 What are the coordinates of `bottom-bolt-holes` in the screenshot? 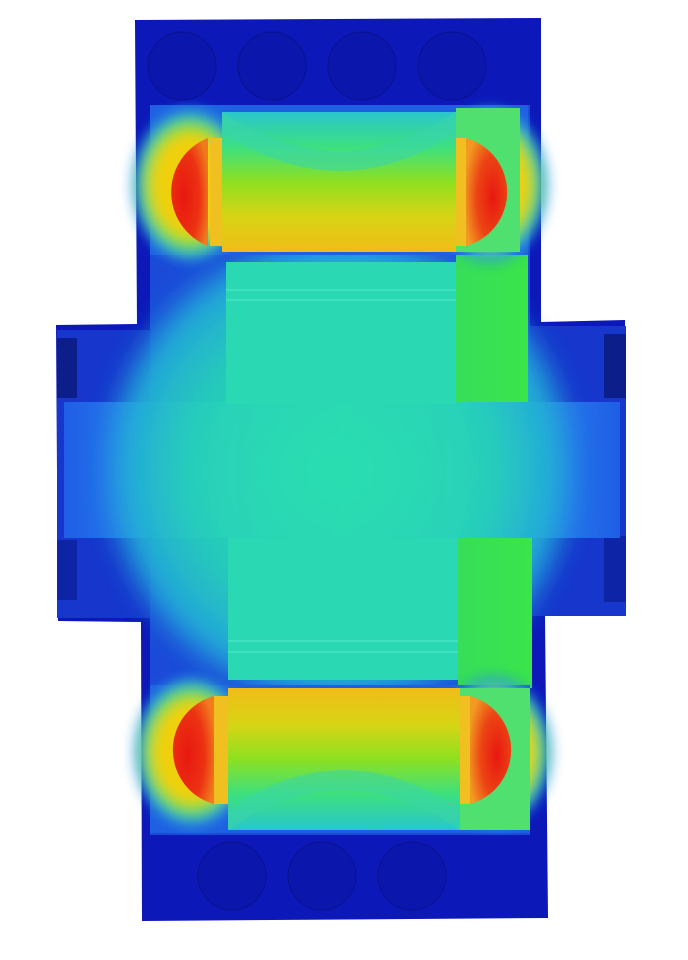 It's located at (322, 876).